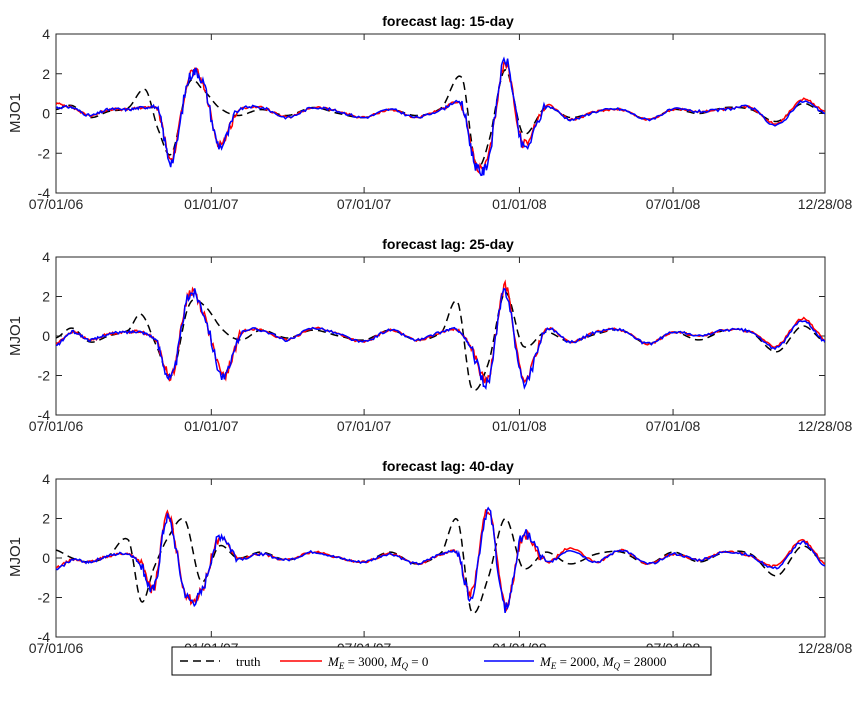 This screenshot has width=861, height=704. What do you see at coordinates (248, 661) in the screenshot?
I see `legend-label-truth: truth` at bounding box center [248, 661].